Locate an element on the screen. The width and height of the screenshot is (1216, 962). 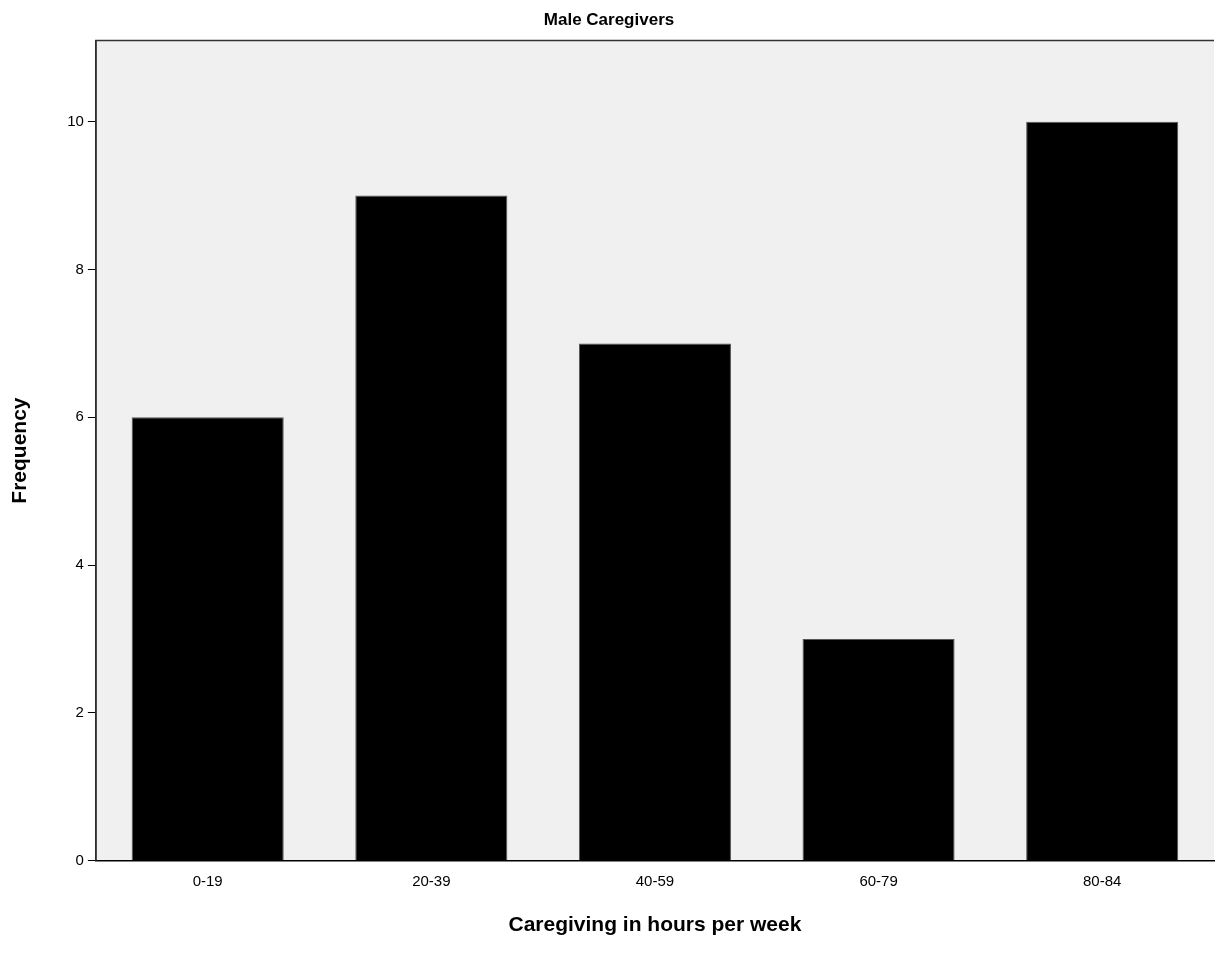
y-tick-label: 4 is located at coordinates (79, 564).